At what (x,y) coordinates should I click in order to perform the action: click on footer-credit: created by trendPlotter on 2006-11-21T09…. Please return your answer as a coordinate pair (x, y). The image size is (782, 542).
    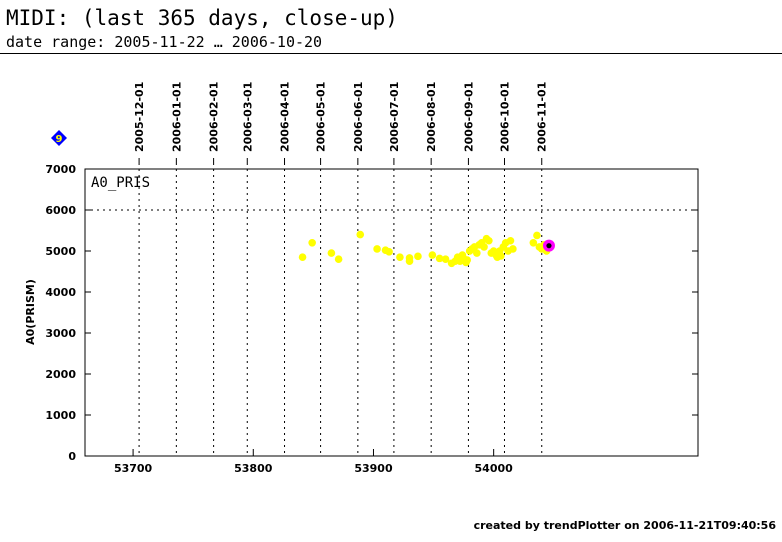
    Looking at the image, I should click on (624, 525).